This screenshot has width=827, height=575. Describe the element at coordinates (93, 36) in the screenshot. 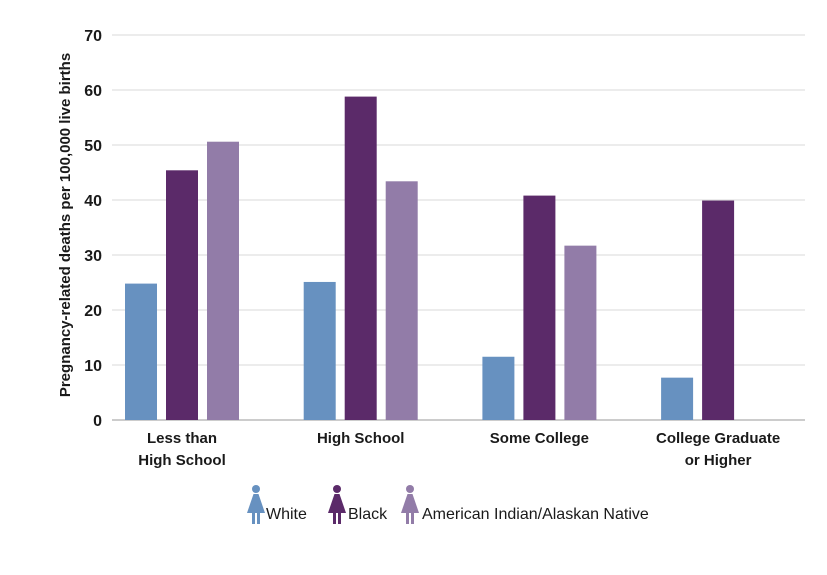

I see `y-tick-label: 70` at that location.